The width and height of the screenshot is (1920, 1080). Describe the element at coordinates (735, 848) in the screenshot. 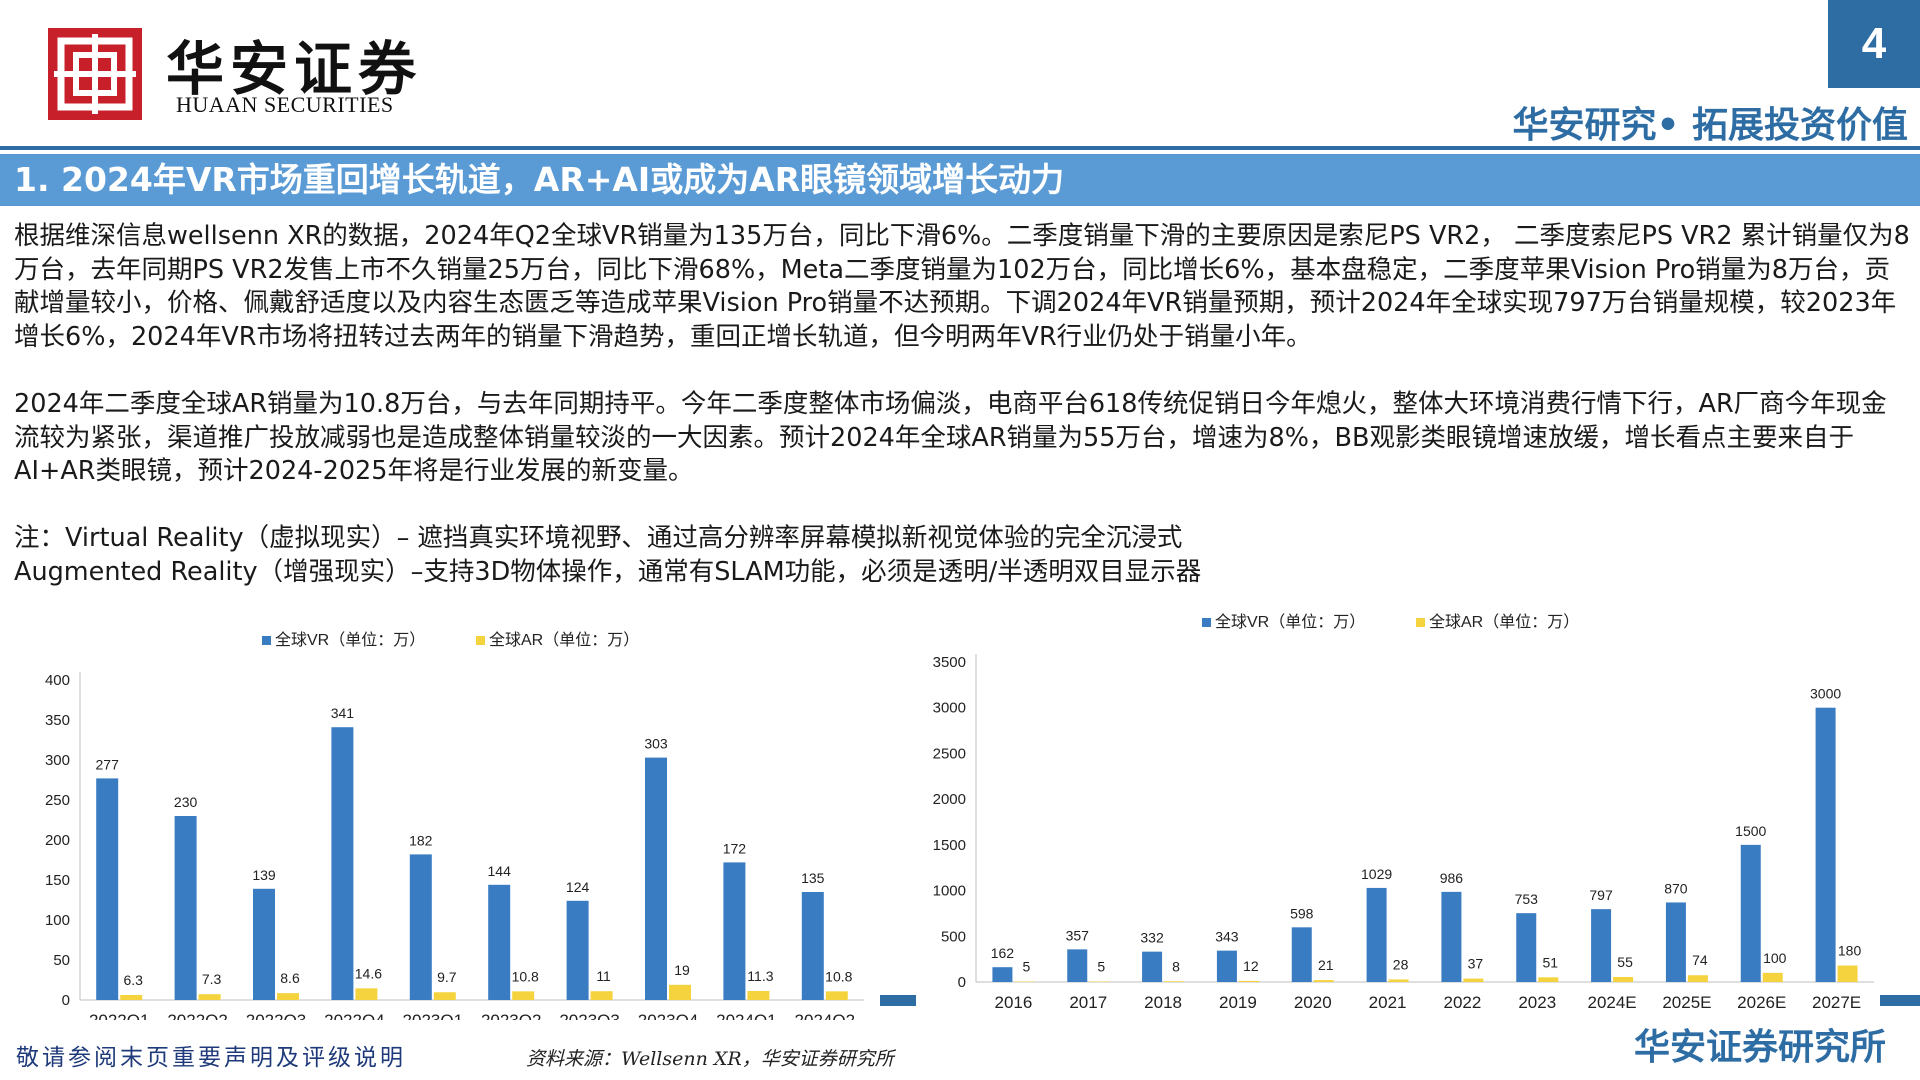

I see `data-label-vr: 172` at that location.